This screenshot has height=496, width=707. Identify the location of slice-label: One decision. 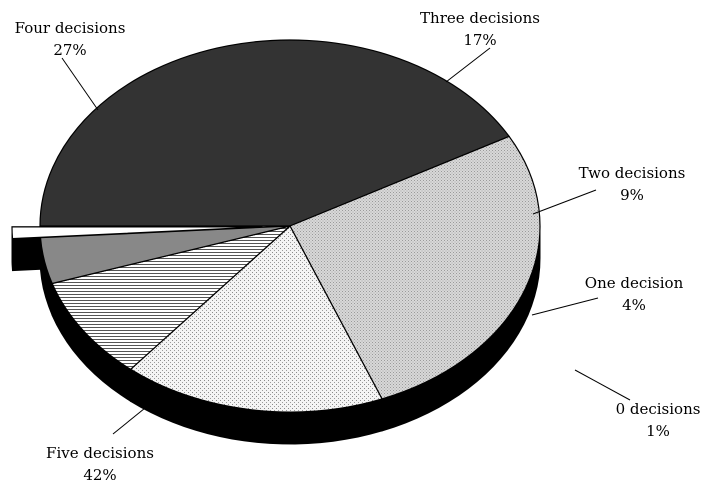
(634, 283).